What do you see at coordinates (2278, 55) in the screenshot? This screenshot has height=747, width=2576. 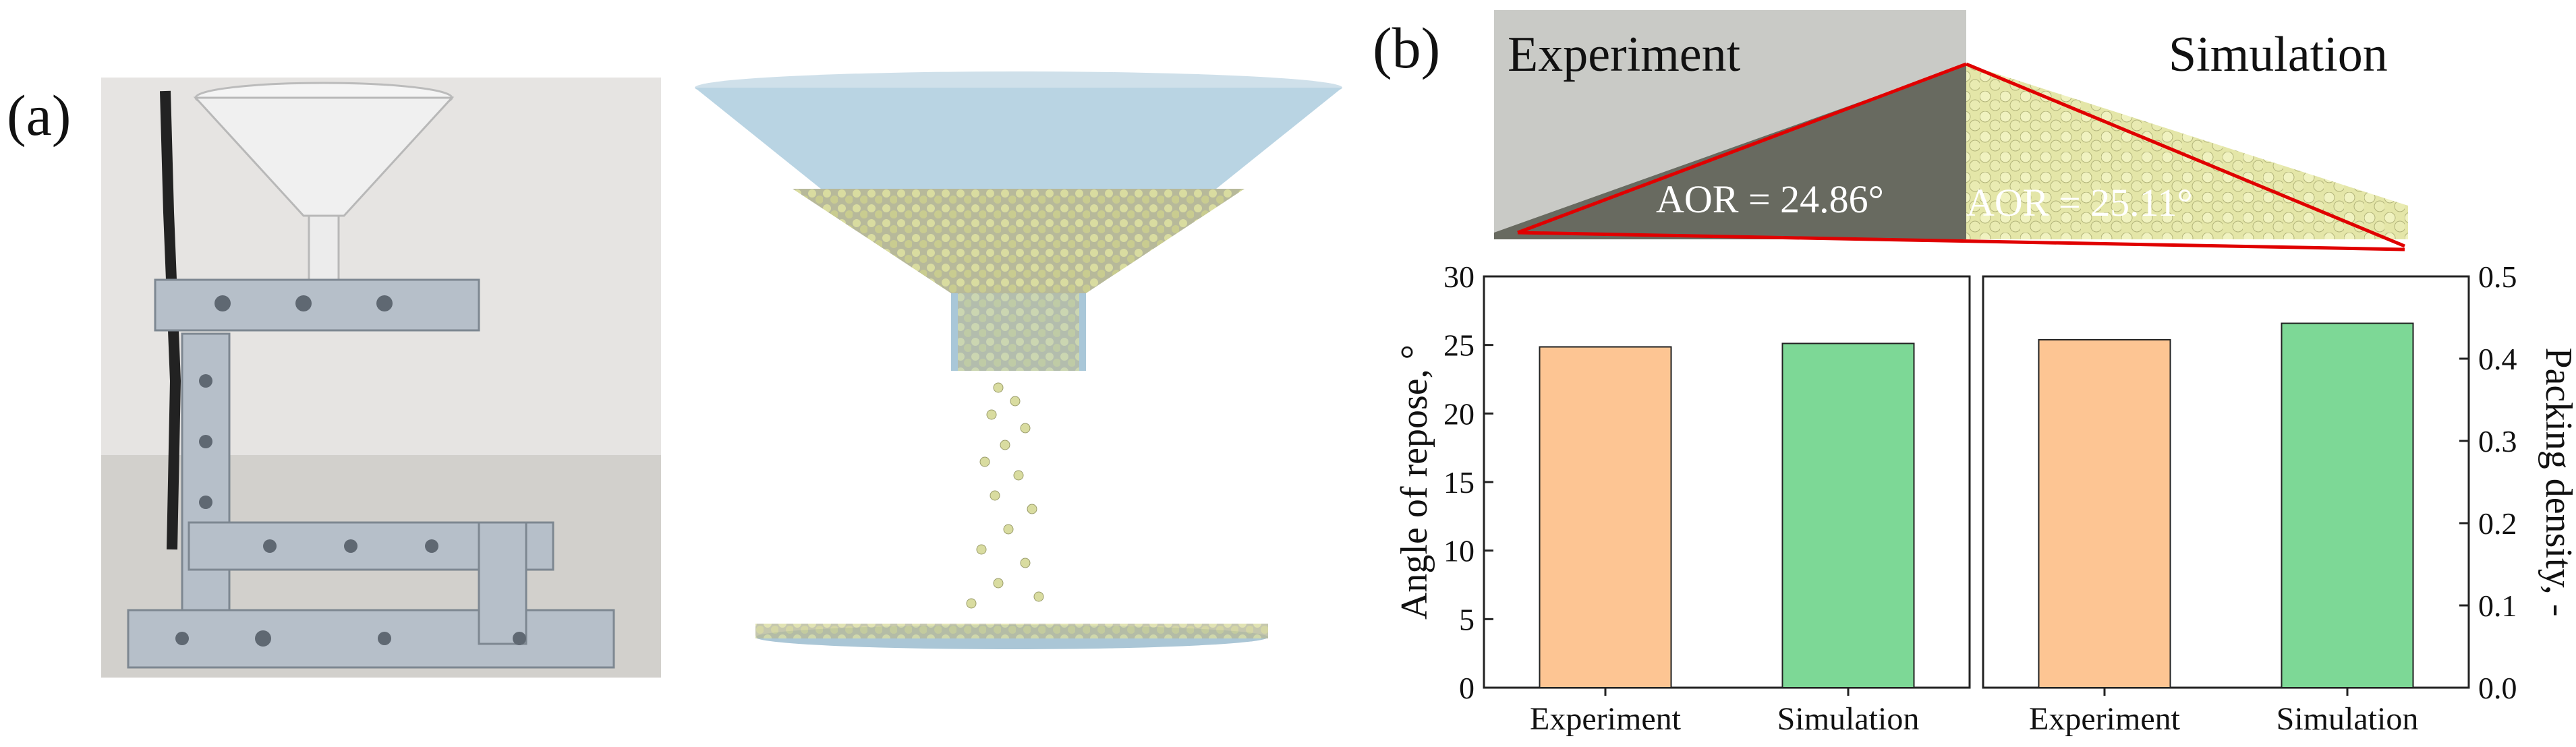 I see `photo-title-simulation: Simulation` at bounding box center [2278, 55].